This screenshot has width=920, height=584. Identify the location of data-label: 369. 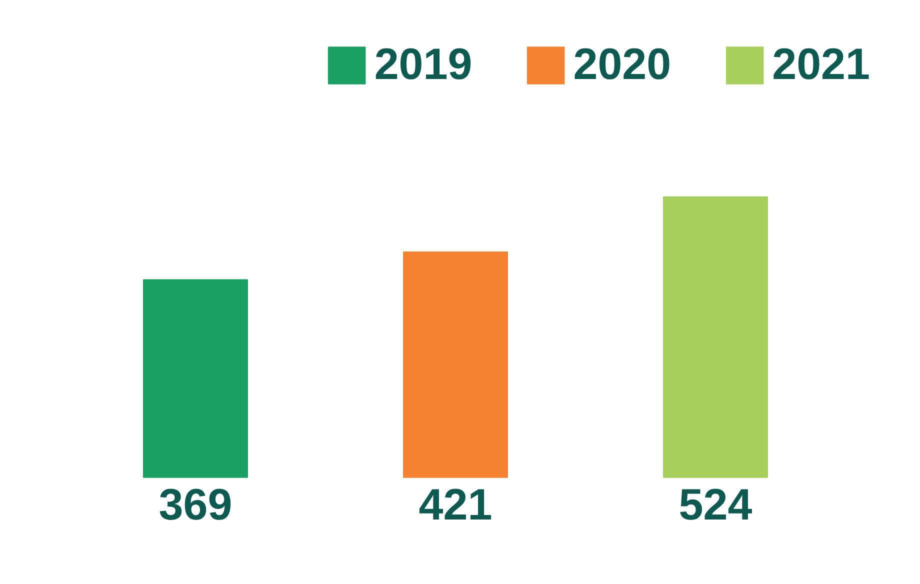
(195, 505).